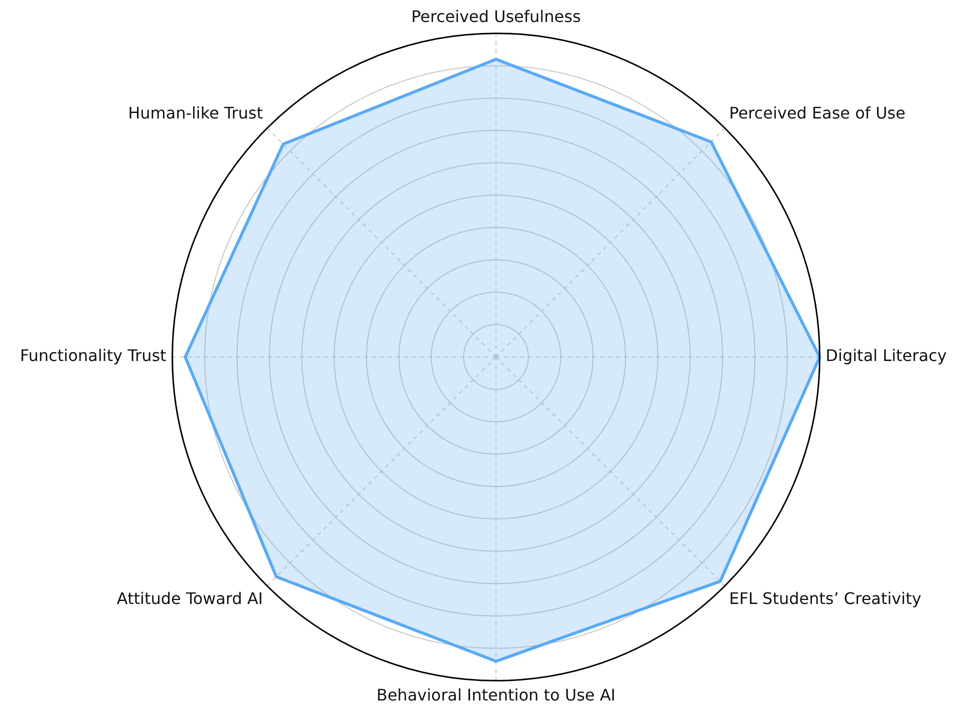 This screenshot has width=968, height=716. Describe the element at coordinates (195, 112) in the screenshot. I see `spoke-label: Human-like Trust` at that location.